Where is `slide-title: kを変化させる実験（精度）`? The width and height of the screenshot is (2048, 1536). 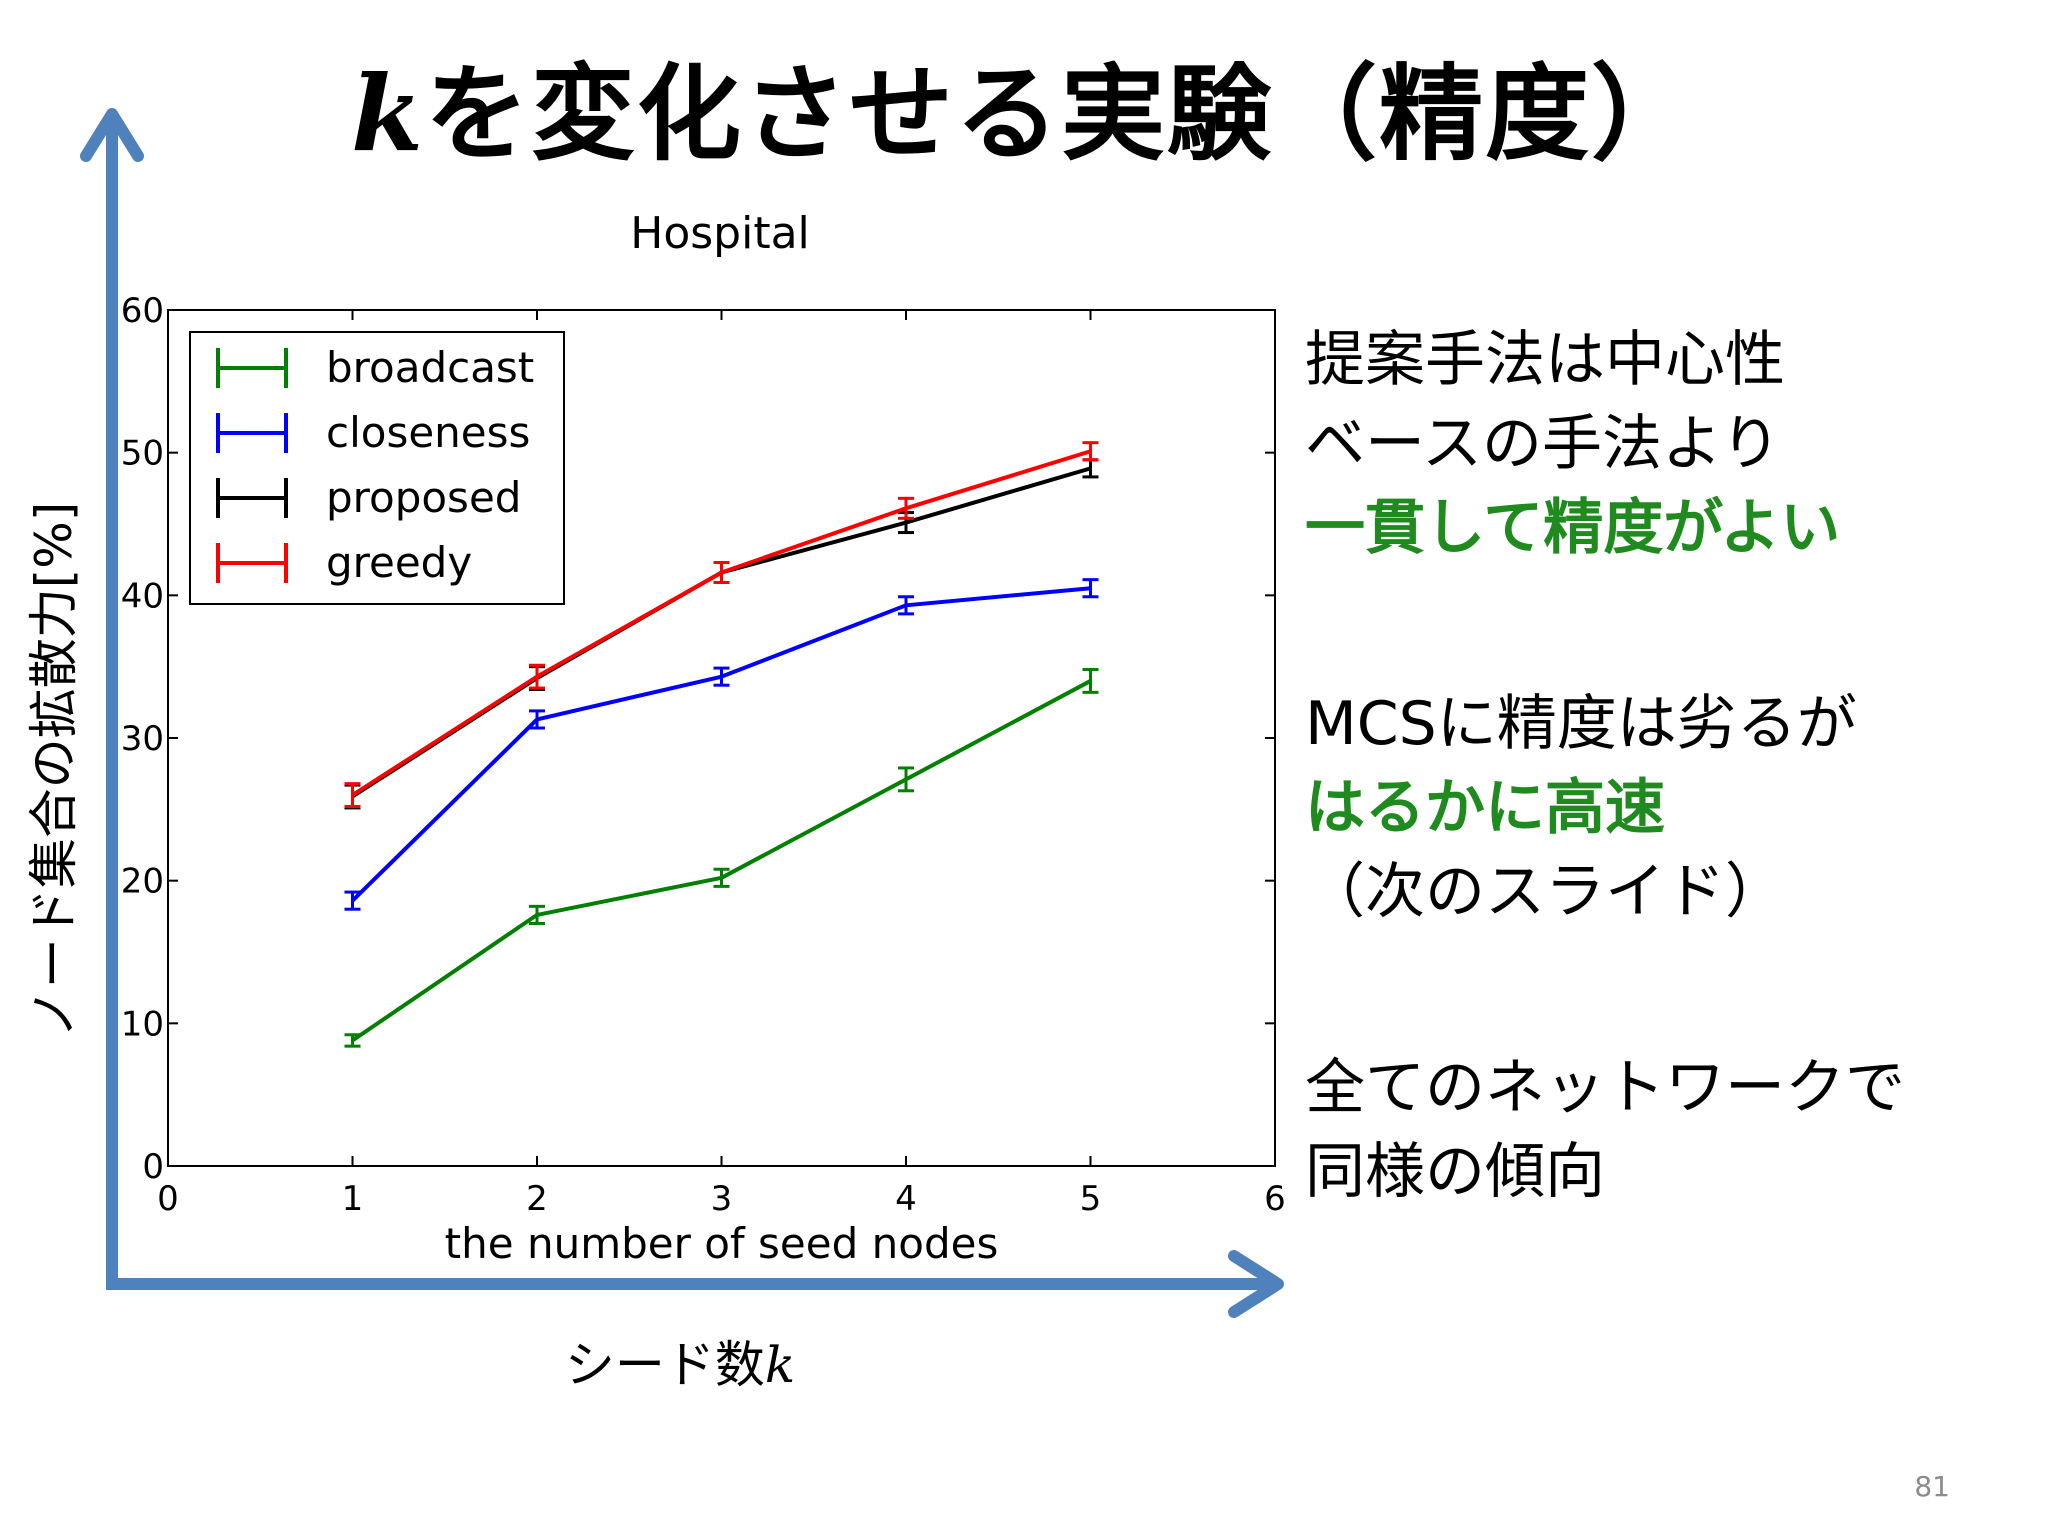 slide-title: kを変化させる実験（精度） is located at coordinates (1024, 114).